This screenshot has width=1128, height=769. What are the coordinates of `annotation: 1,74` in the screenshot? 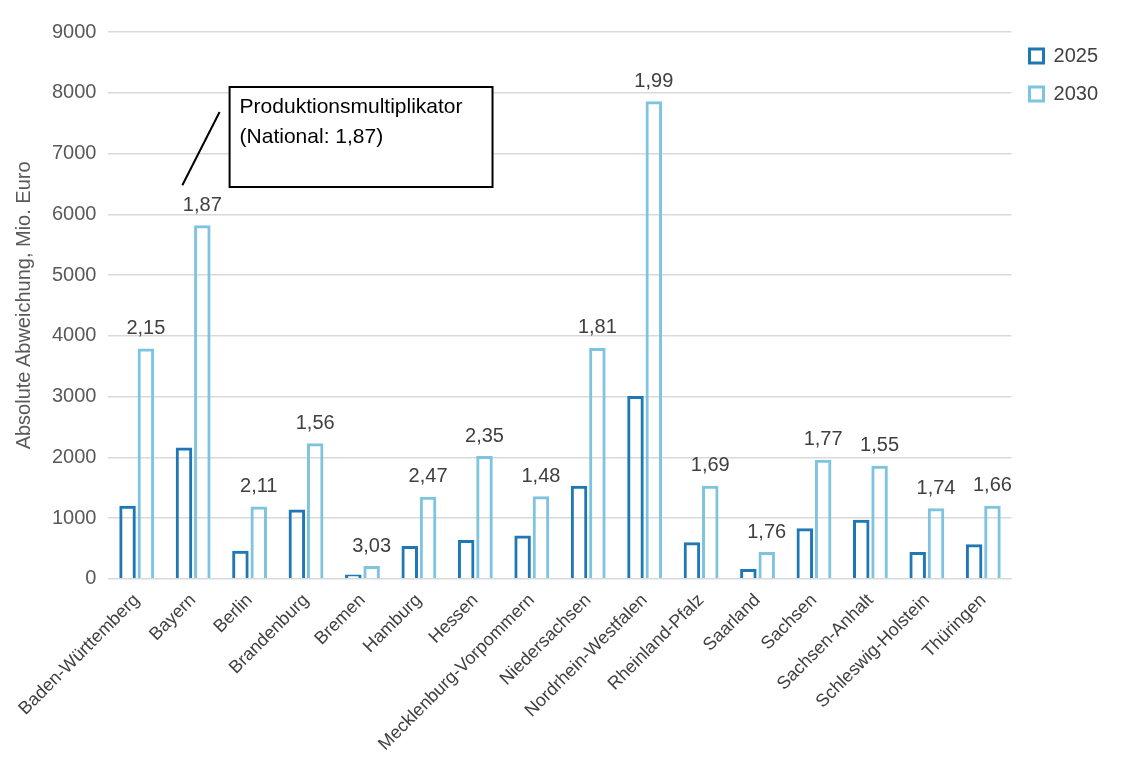 It's located at (936, 486).